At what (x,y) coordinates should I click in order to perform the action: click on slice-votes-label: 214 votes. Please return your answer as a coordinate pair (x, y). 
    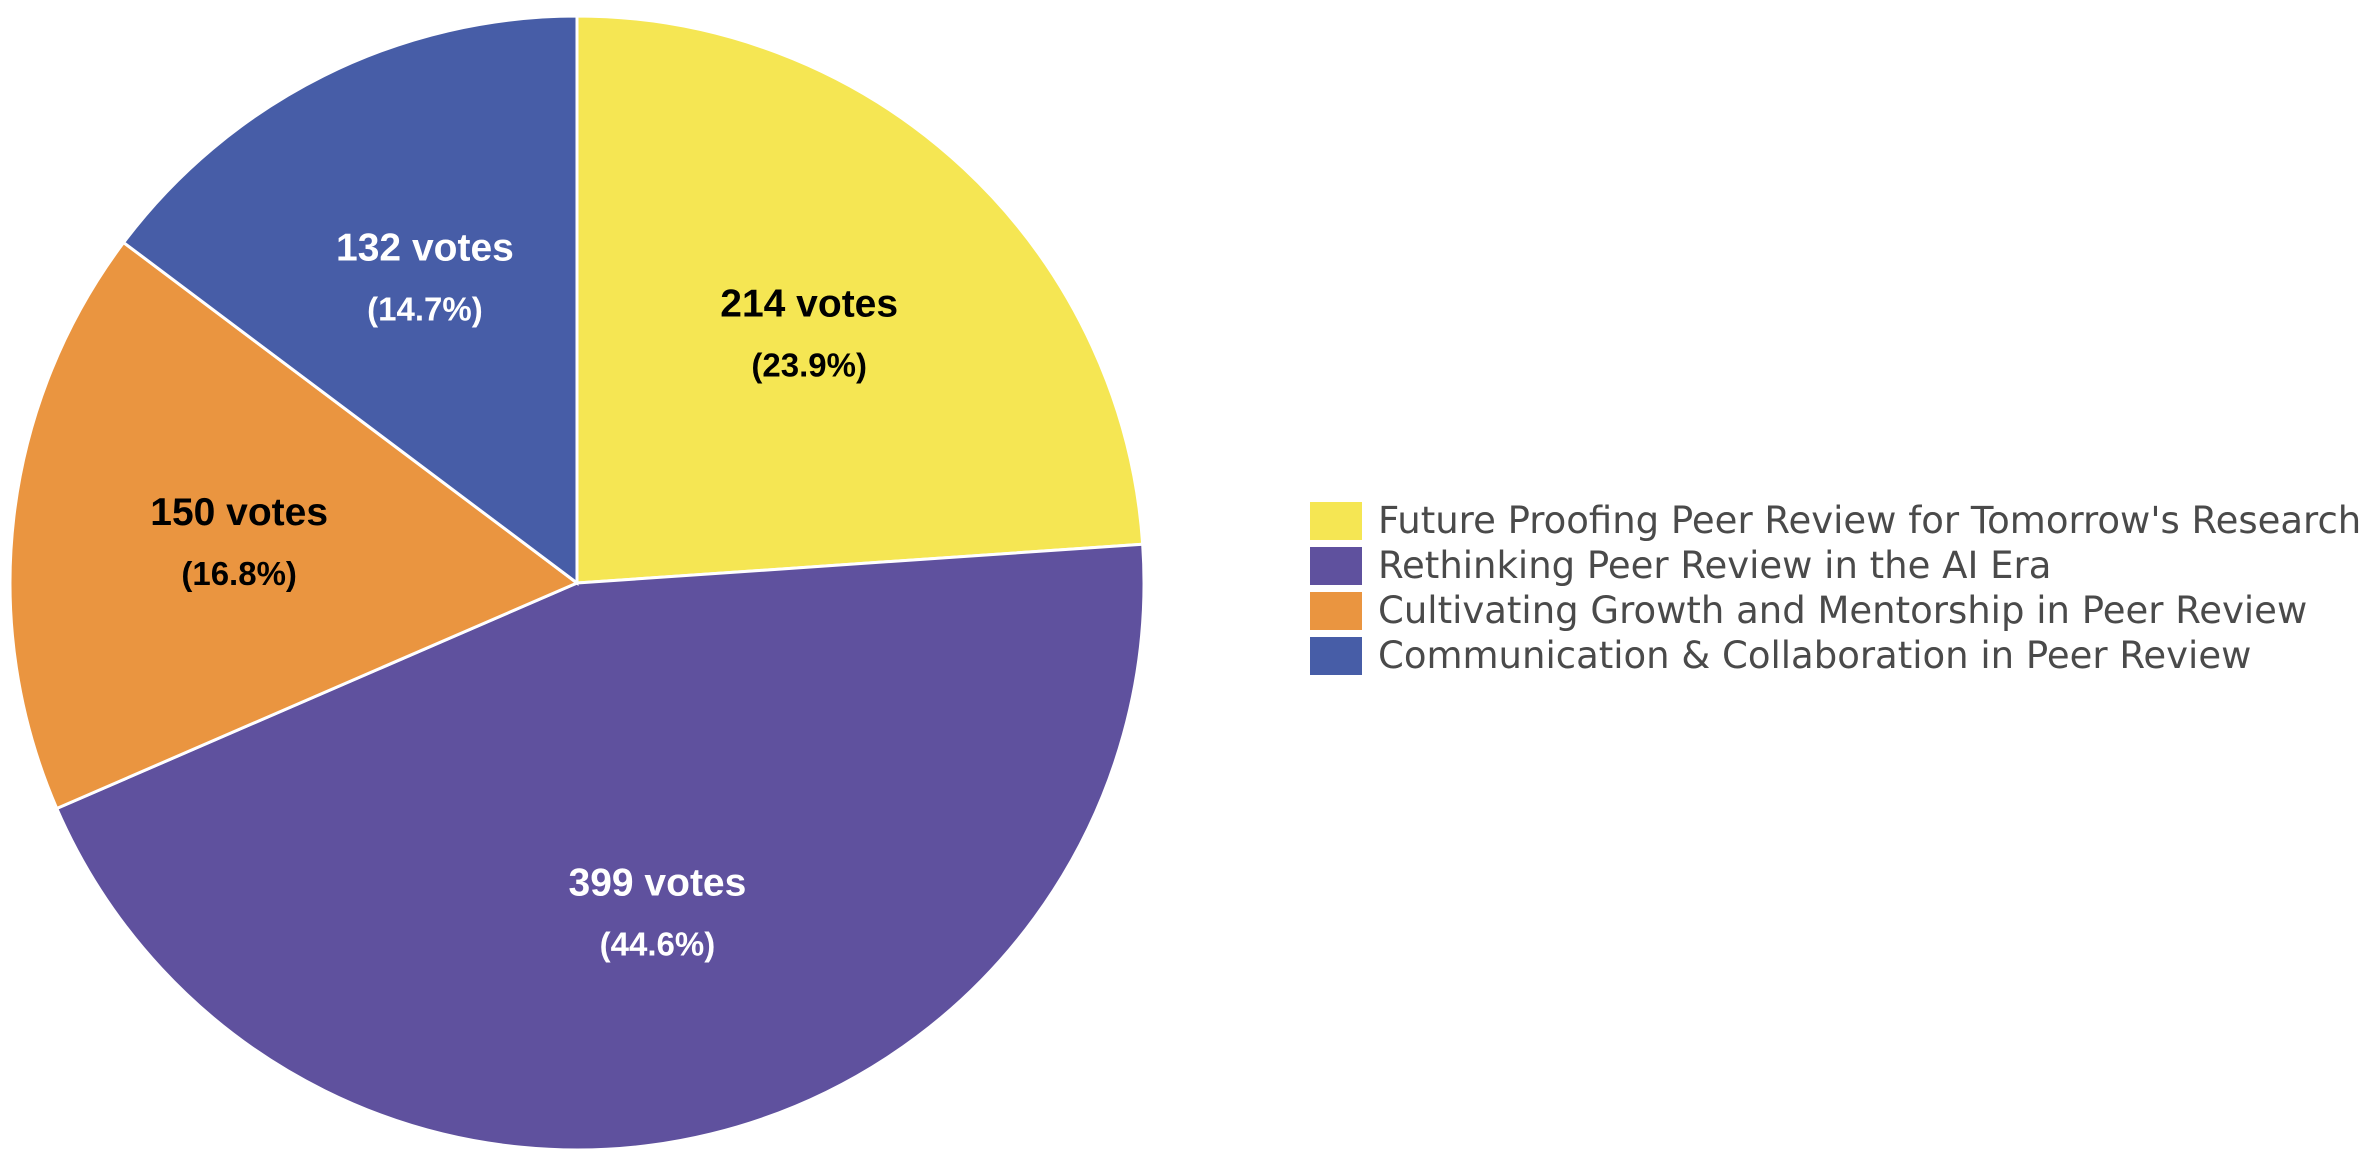
    Looking at the image, I should click on (809, 303).